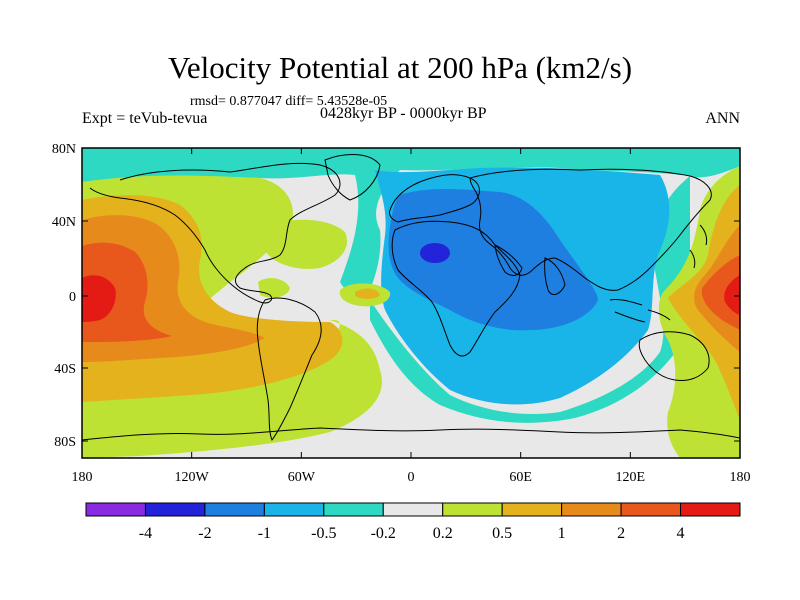 The image size is (800, 600). Describe the element at coordinates (631, 477) in the screenshot. I see `lon-tick-label: 120E` at that location.